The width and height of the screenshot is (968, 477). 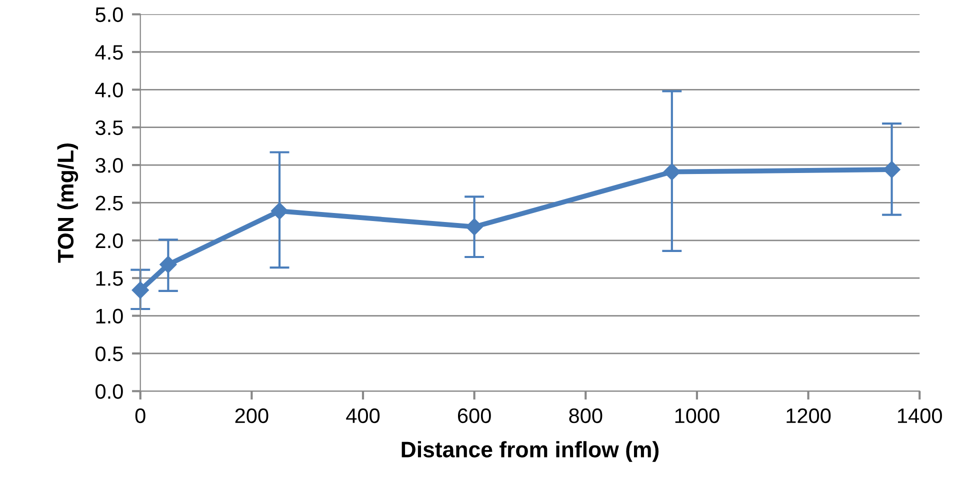 What do you see at coordinates (251, 416) in the screenshot?
I see `x-tick-label: 200` at bounding box center [251, 416].